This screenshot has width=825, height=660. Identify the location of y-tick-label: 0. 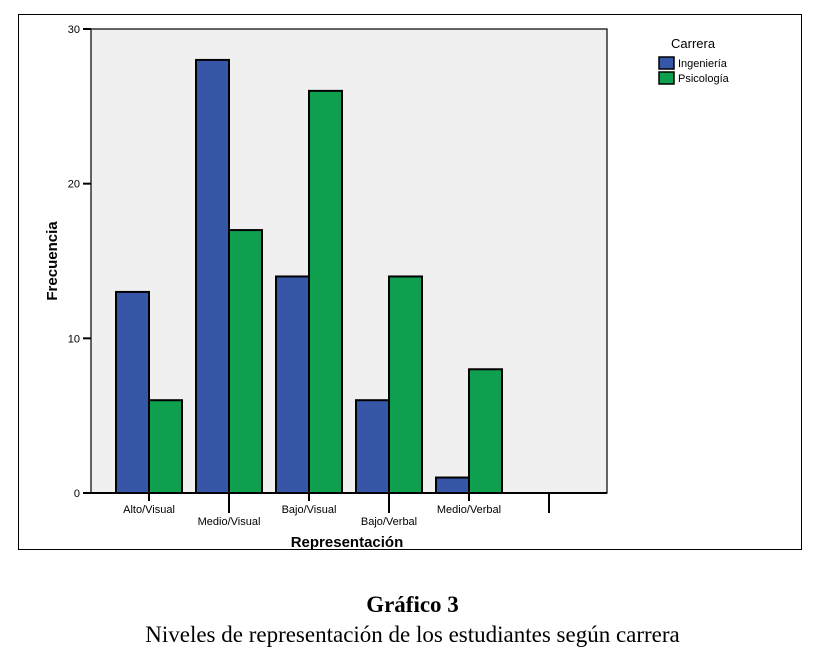
(77, 494).